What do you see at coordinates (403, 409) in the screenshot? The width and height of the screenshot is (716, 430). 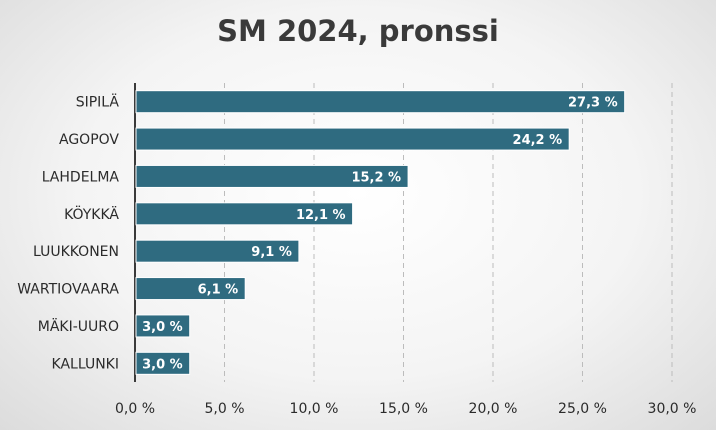 I see `x-tick-label: 15,0 %` at bounding box center [403, 409].